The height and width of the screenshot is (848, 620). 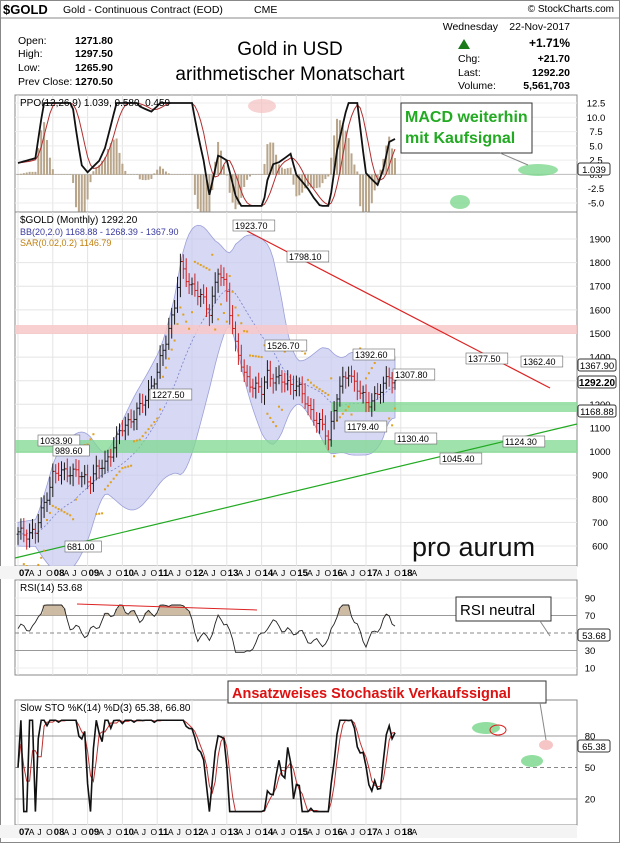 What do you see at coordinates (128, 832) in the screenshot?
I see `x-axis-year-label: 10` at bounding box center [128, 832].